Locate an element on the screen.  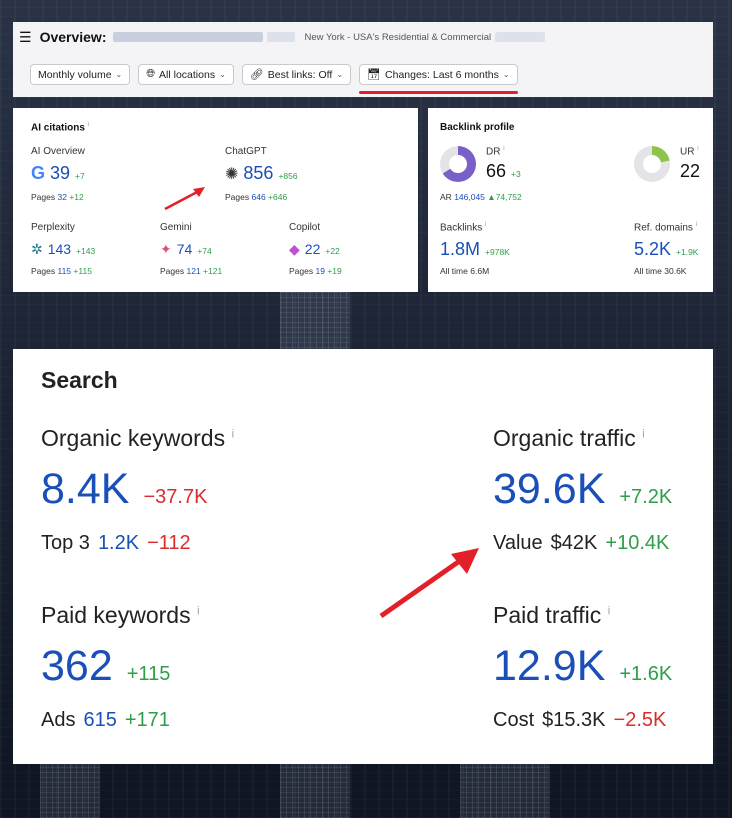
backlinks-label: Backlinks i is located at coordinates (463, 228).